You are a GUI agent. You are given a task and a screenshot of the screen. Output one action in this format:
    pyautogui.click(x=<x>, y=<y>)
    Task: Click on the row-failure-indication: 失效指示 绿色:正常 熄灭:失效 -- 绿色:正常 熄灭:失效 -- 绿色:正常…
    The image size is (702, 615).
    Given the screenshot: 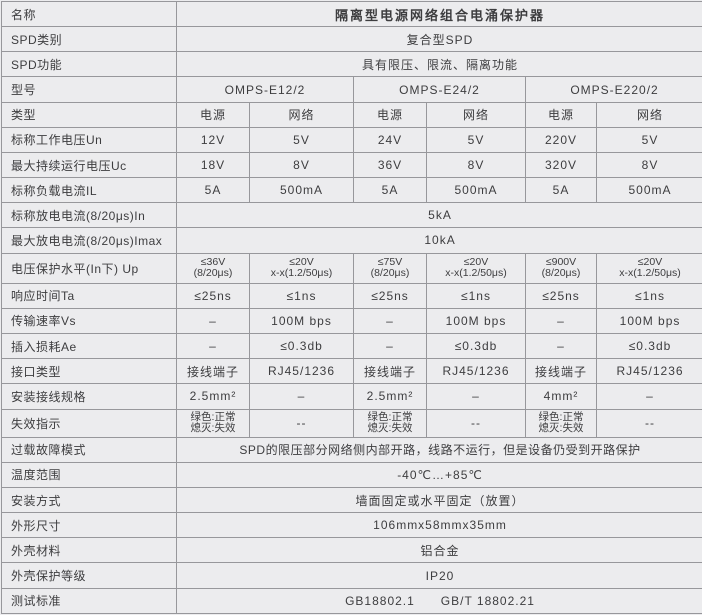 What is the action you would take?
    pyautogui.click(x=351, y=423)
    